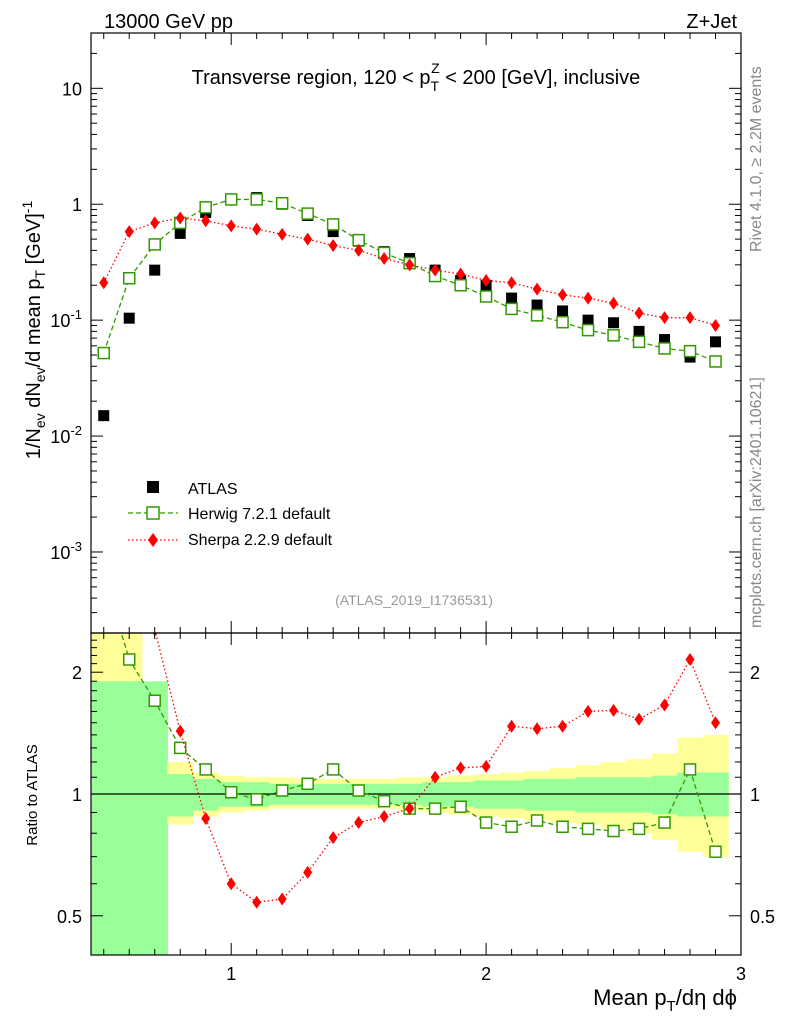 The height and width of the screenshot is (1024, 786). I want to click on analysis-id: (ATLAS_2019_I1736531), so click(414, 600).